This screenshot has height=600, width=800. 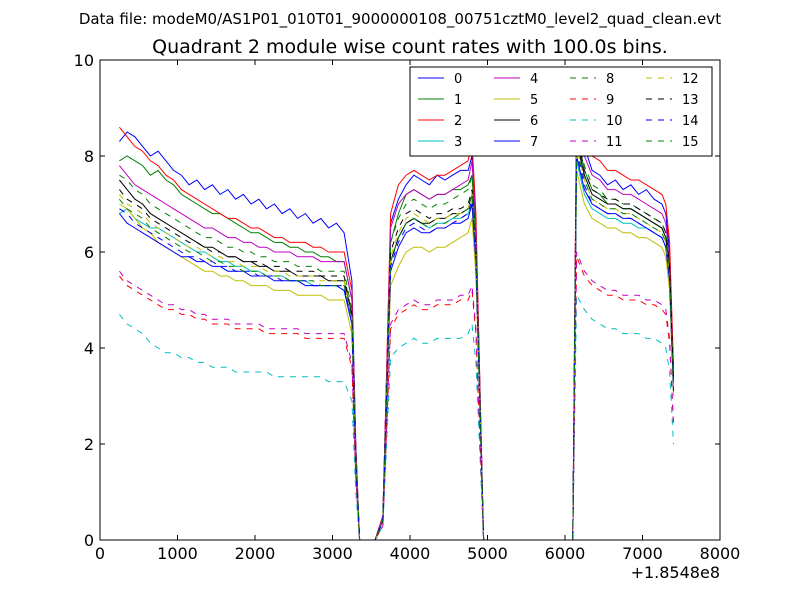 What do you see at coordinates (565, 553) in the screenshot?
I see `x-tick-label: 6000` at bounding box center [565, 553].